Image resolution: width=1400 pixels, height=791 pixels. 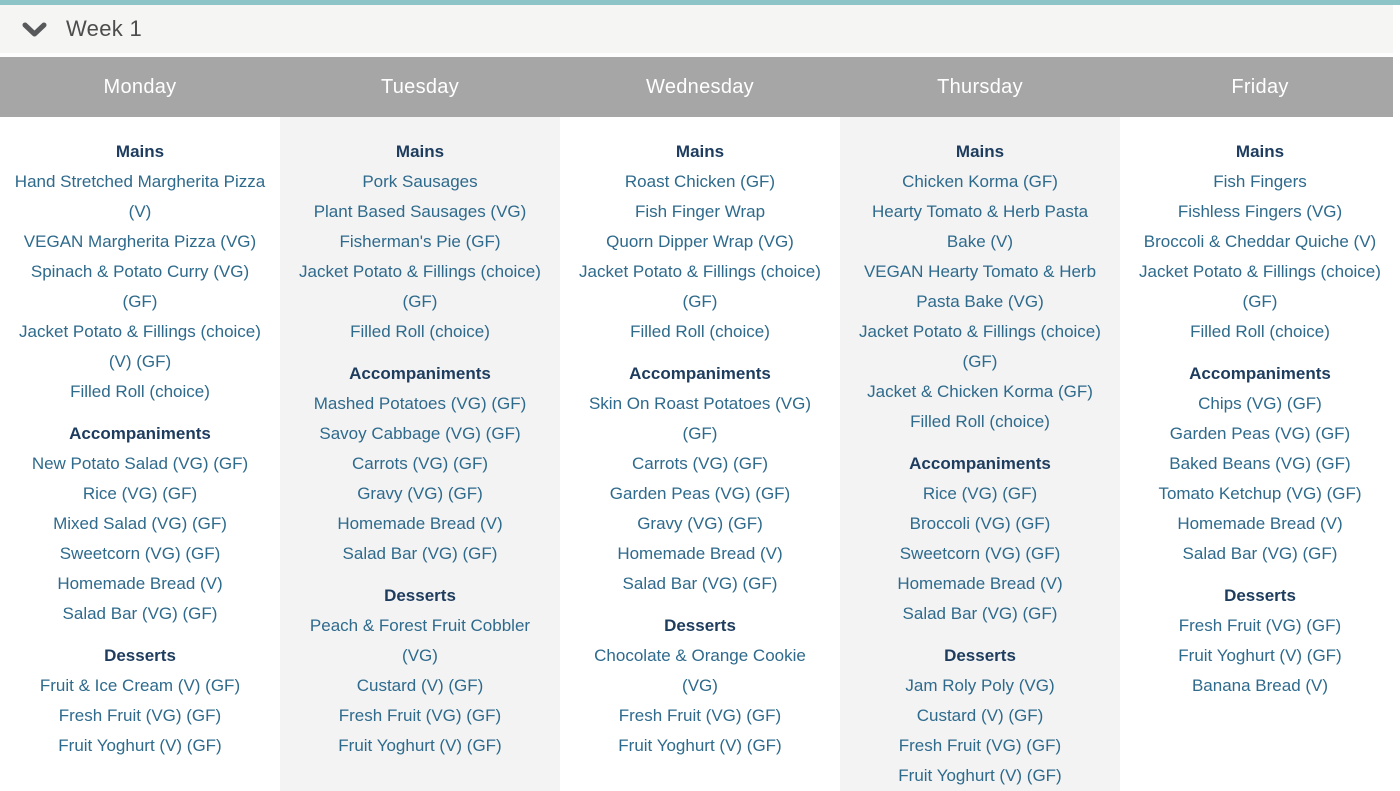 I want to click on menu-item: Broccoli & Cheddar Quiche (V), so click(x=1260, y=241).